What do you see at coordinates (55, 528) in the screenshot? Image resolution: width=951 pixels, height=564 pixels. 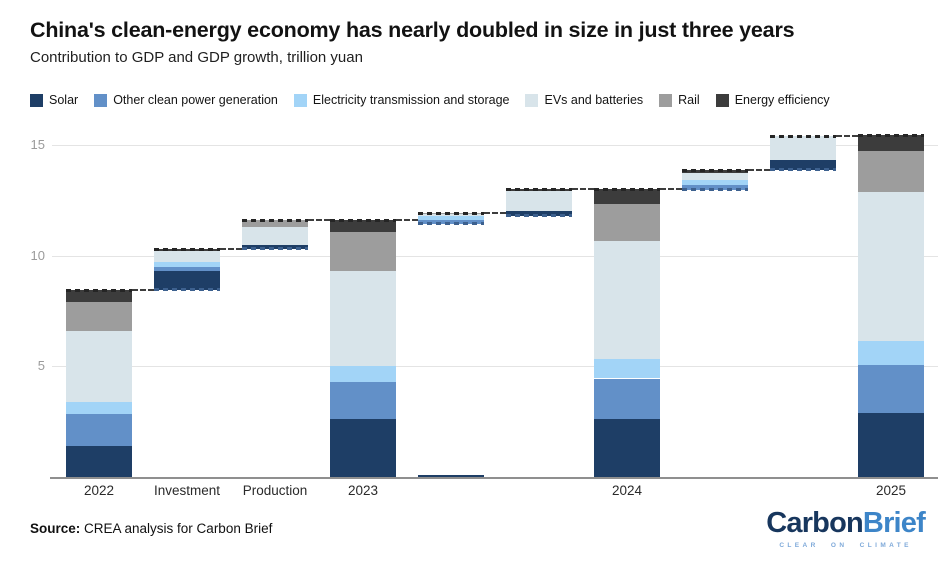 I see `source-label: Source:` at bounding box center [55, 528].